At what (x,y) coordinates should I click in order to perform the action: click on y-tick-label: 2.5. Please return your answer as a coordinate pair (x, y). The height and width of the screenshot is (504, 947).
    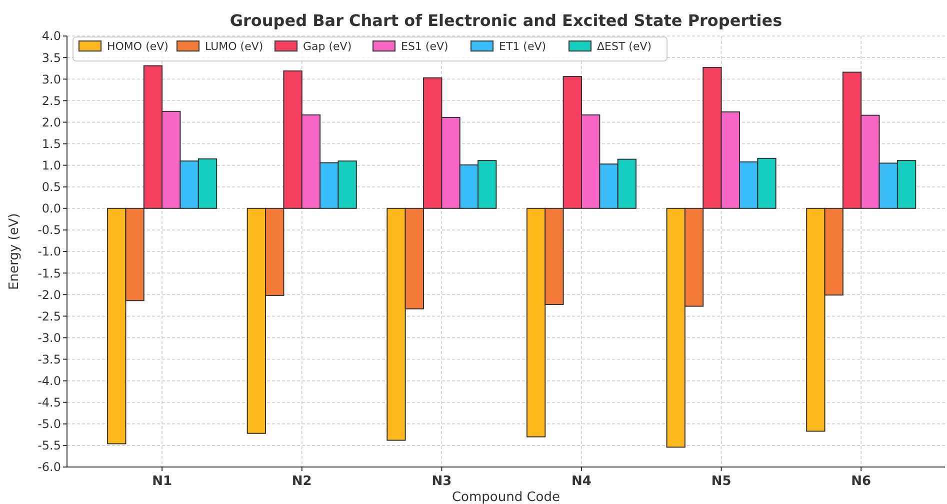
    Looking at the image, I should click on (51, 101).